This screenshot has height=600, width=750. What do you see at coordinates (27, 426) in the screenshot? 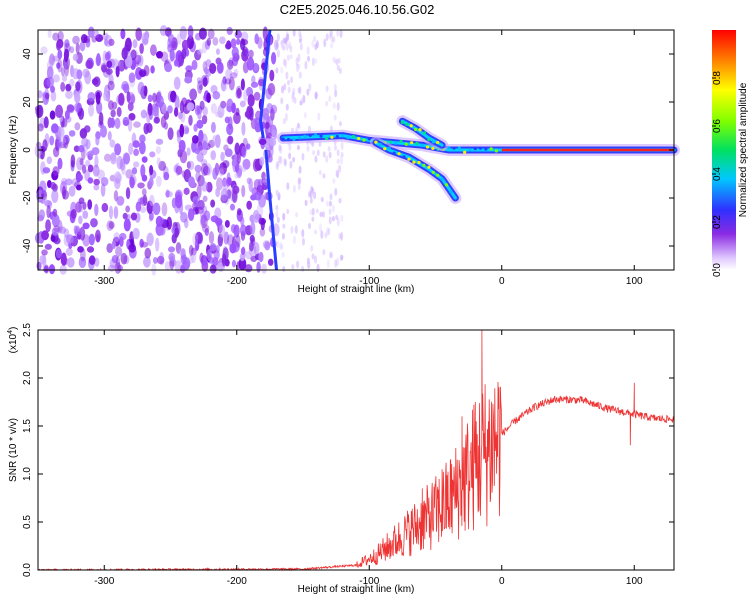
I see `y-tick-label: 1.5` at bounding box center [27, 426].